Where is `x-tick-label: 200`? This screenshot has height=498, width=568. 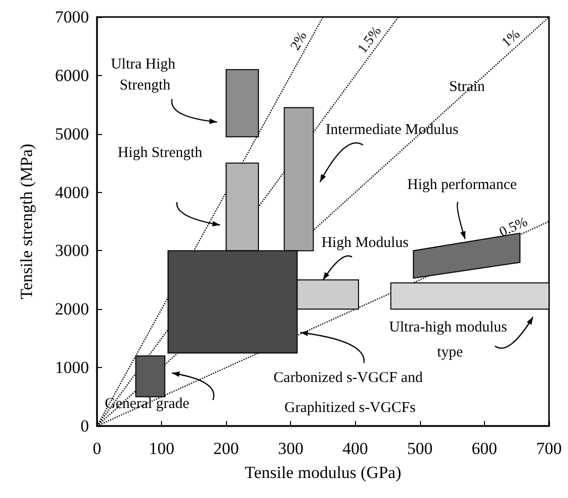
x-tick-label: 200 is located at coordinates (226, 448).